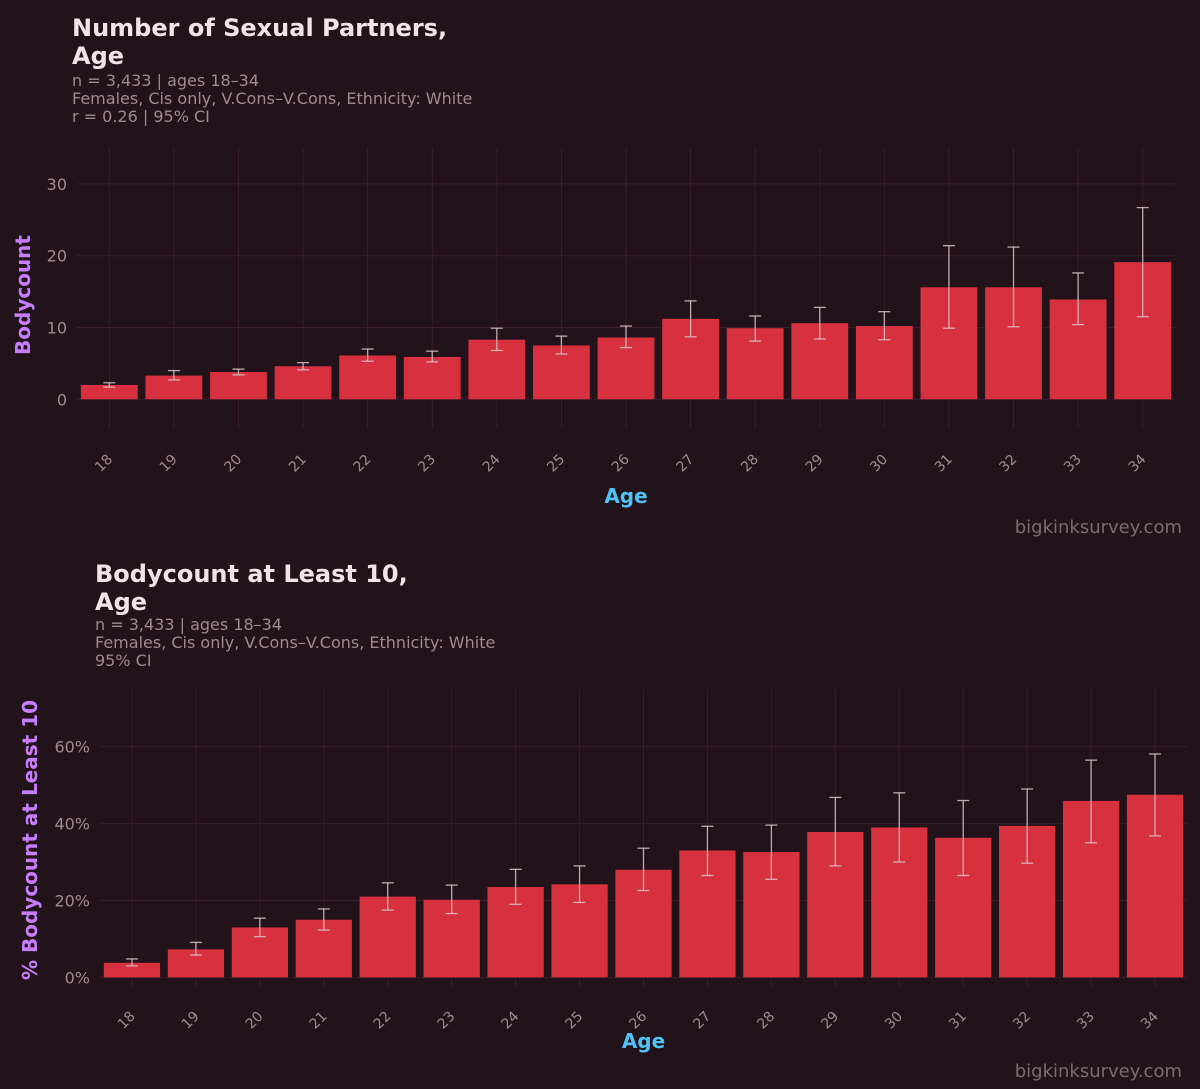  I want to click on chart2-xlabel: Age, so click(643, 1041).